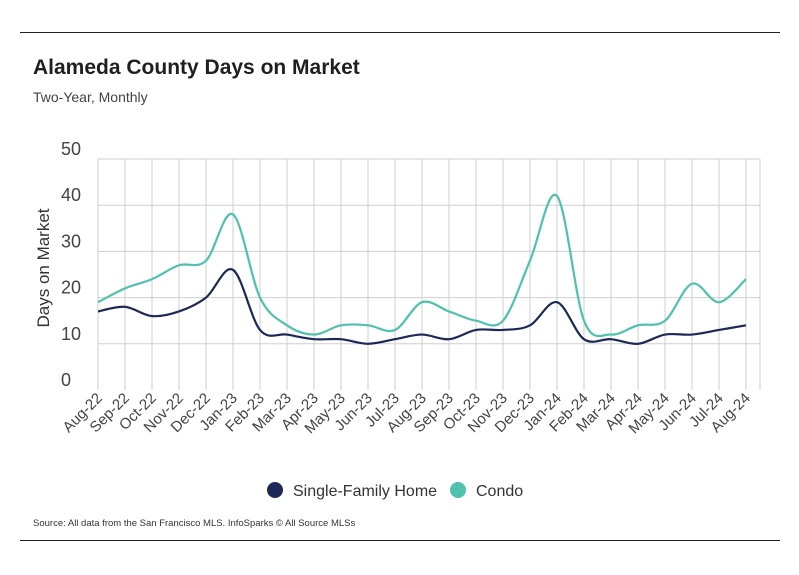 This screenshot has height=575, width=799. I want to click on legend-marker-condo, so click(458, 490).